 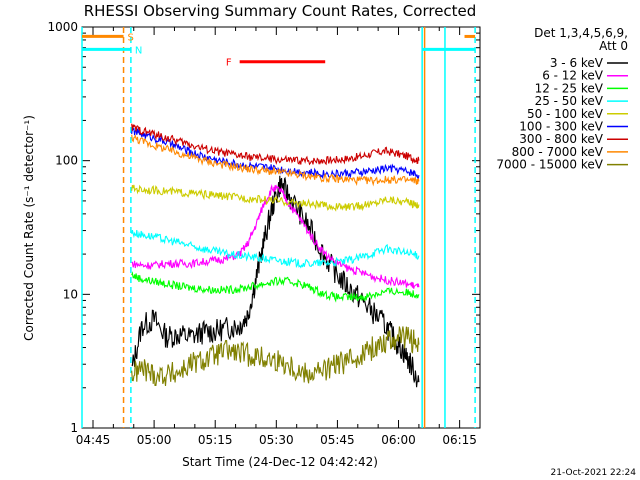 I want to click on legend-header-detectors: Det 1,3,4,5,6,9,, so click(x=581, y=33).